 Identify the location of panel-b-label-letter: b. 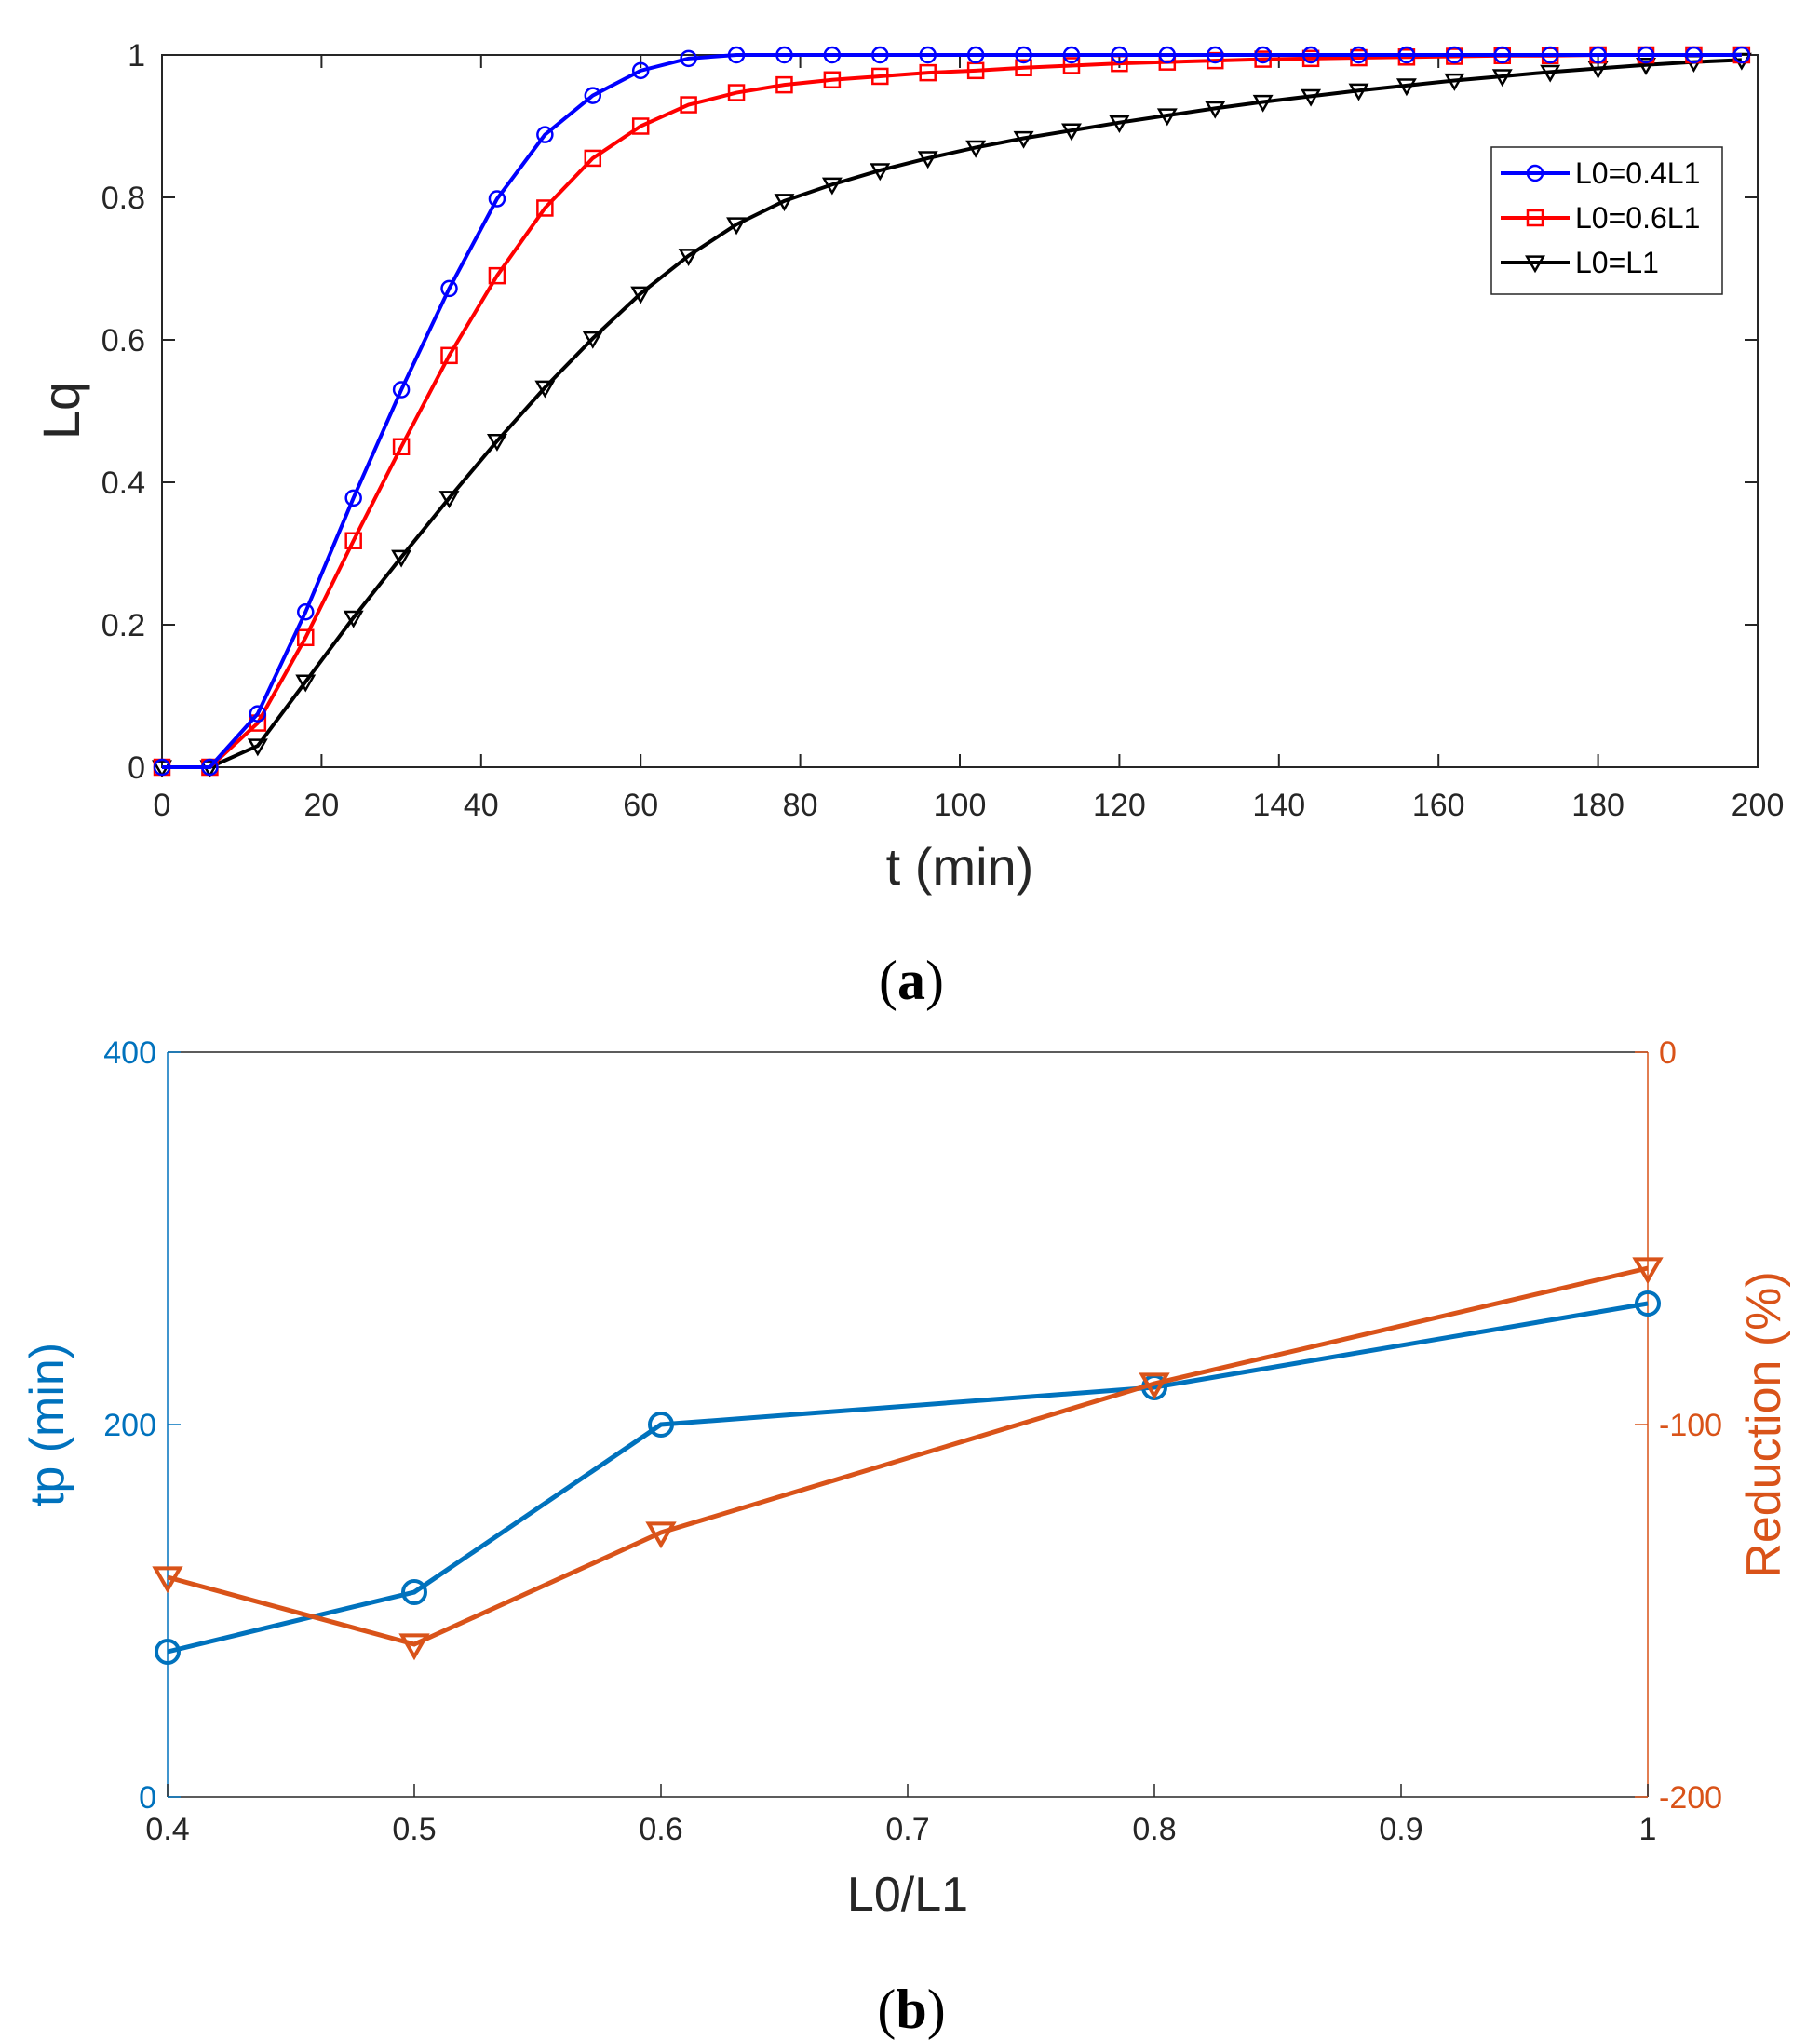
(911, 2009).